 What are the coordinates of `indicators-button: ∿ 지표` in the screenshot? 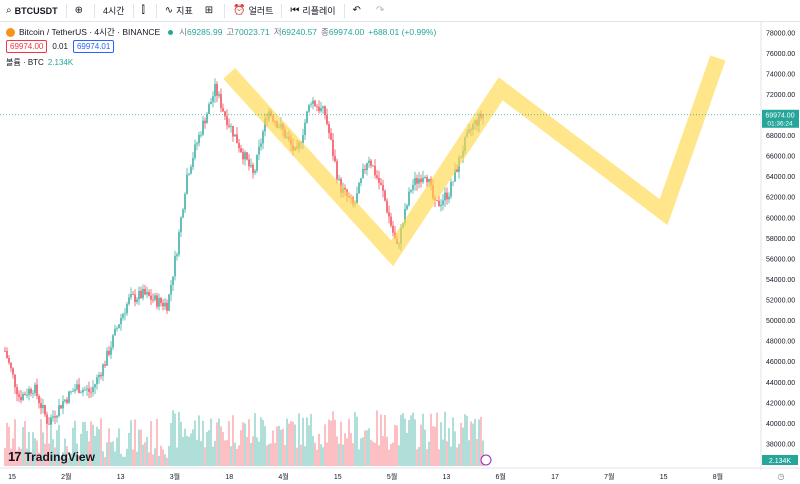 It's located at (179, 11).